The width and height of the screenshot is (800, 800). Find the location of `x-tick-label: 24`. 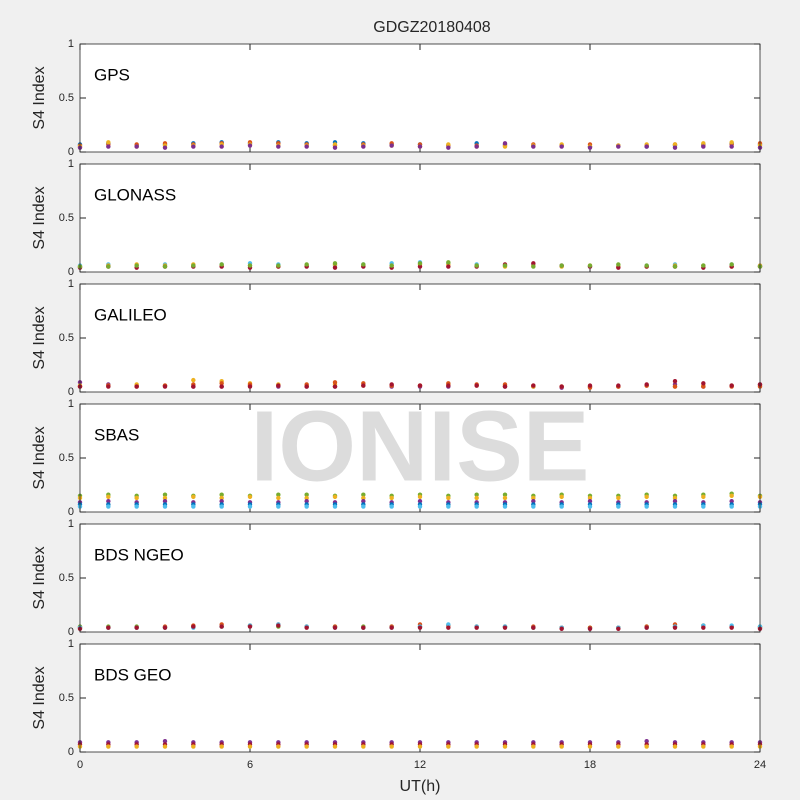

x-tick-label: 24 is located at coordinates (760, 765).